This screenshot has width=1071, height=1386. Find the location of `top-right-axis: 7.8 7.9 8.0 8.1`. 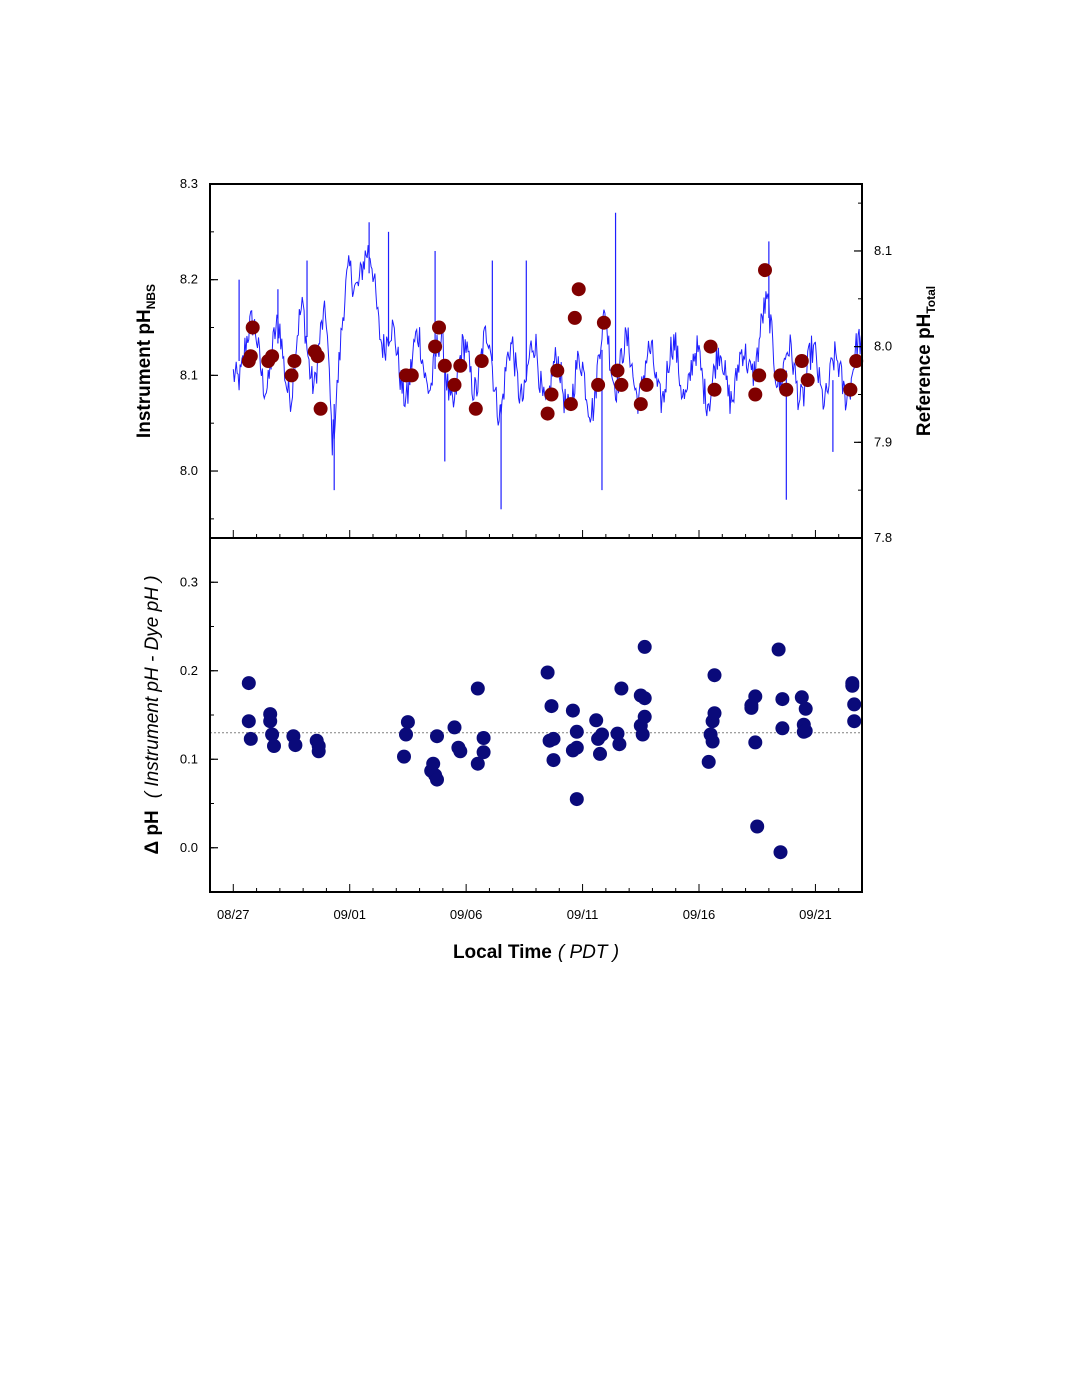

top-right-axis: 7.8 7.9 8.0 8.1 is located at coordinates (873, 373).